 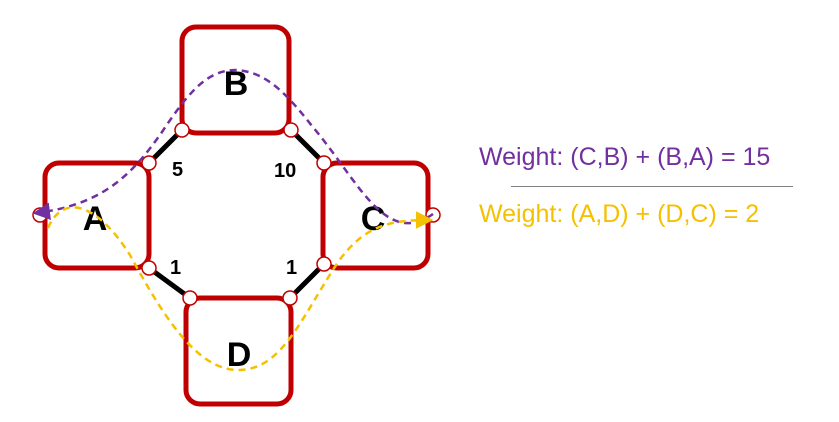 What do you see at coordinates (291, 130) in the screenshot?
I see `port-b-right` at bounding box center [291, 130].